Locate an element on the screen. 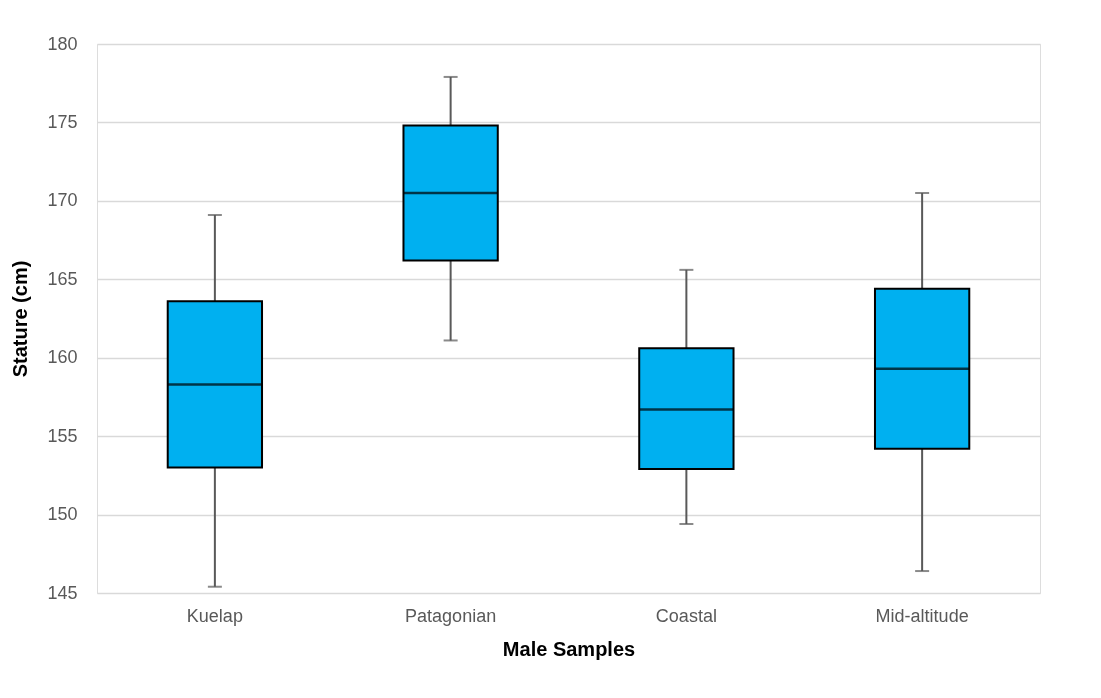 The image size is (1101, 698). y-tick-label: 170 is located at coordinates (62, 200).